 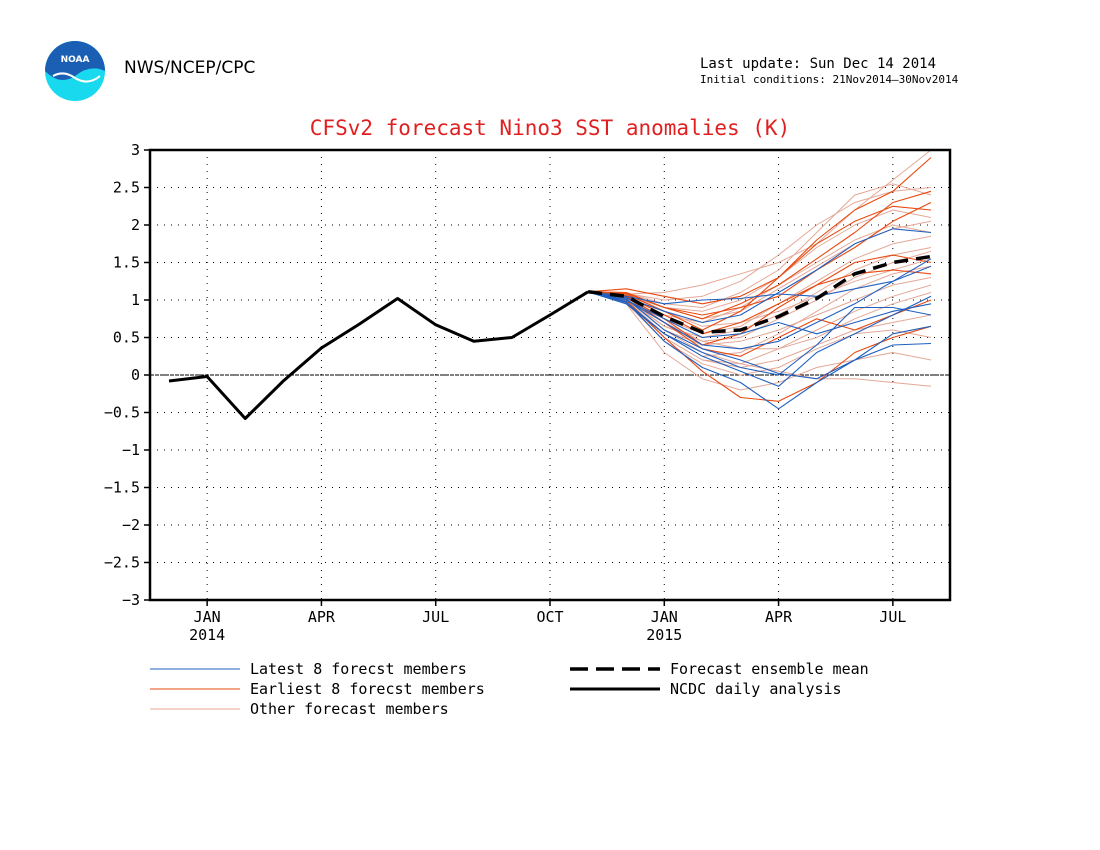 I want to click on logo-text: NOAA, so click(x=75, y=60).